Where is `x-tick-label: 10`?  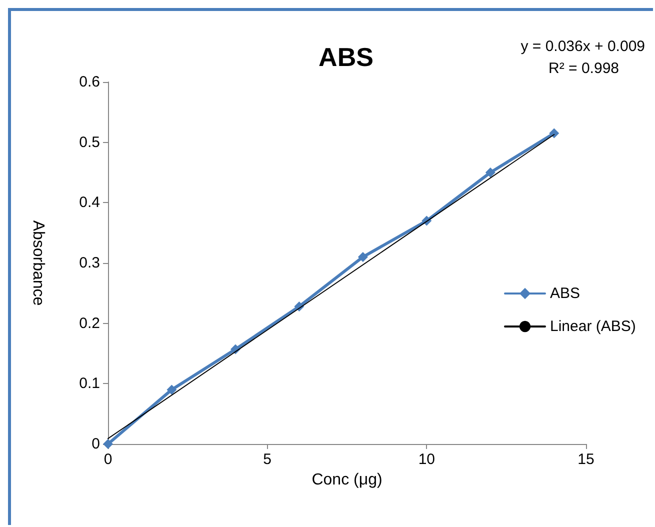 x-tick-label: 10 is located at coordinates (427, 459).